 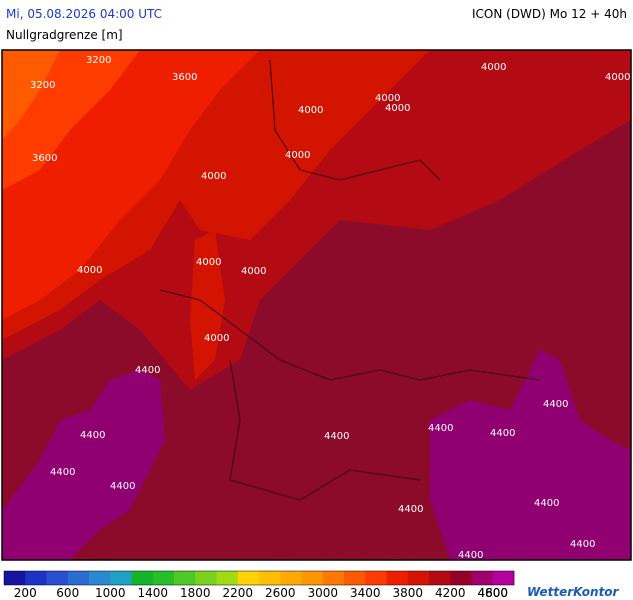 What do you see at coordinates (280, 593) in the screenshot?
I see `legend-label: 2600` at bounding box center [280, 593].